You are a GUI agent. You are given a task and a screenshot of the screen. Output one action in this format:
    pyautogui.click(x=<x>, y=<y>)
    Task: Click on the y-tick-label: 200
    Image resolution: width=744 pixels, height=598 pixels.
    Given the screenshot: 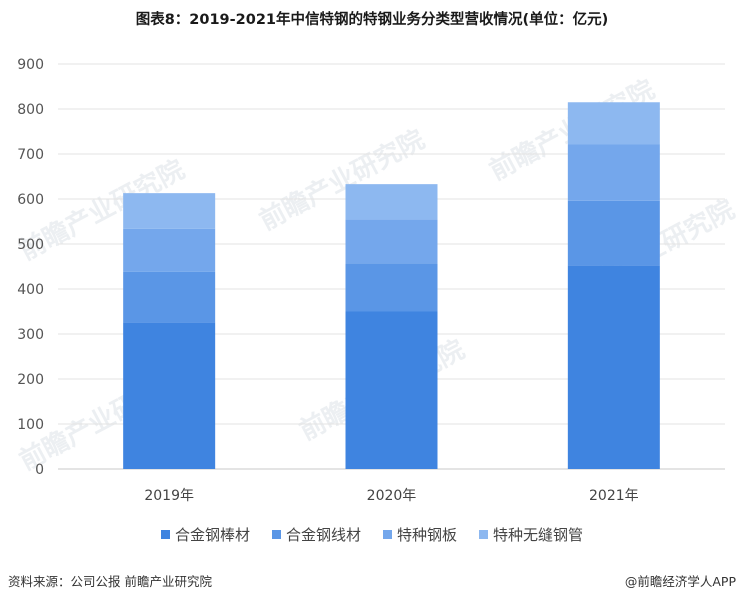 What is the action you would take?
    pyautogui.click(x=30, y=380)
    